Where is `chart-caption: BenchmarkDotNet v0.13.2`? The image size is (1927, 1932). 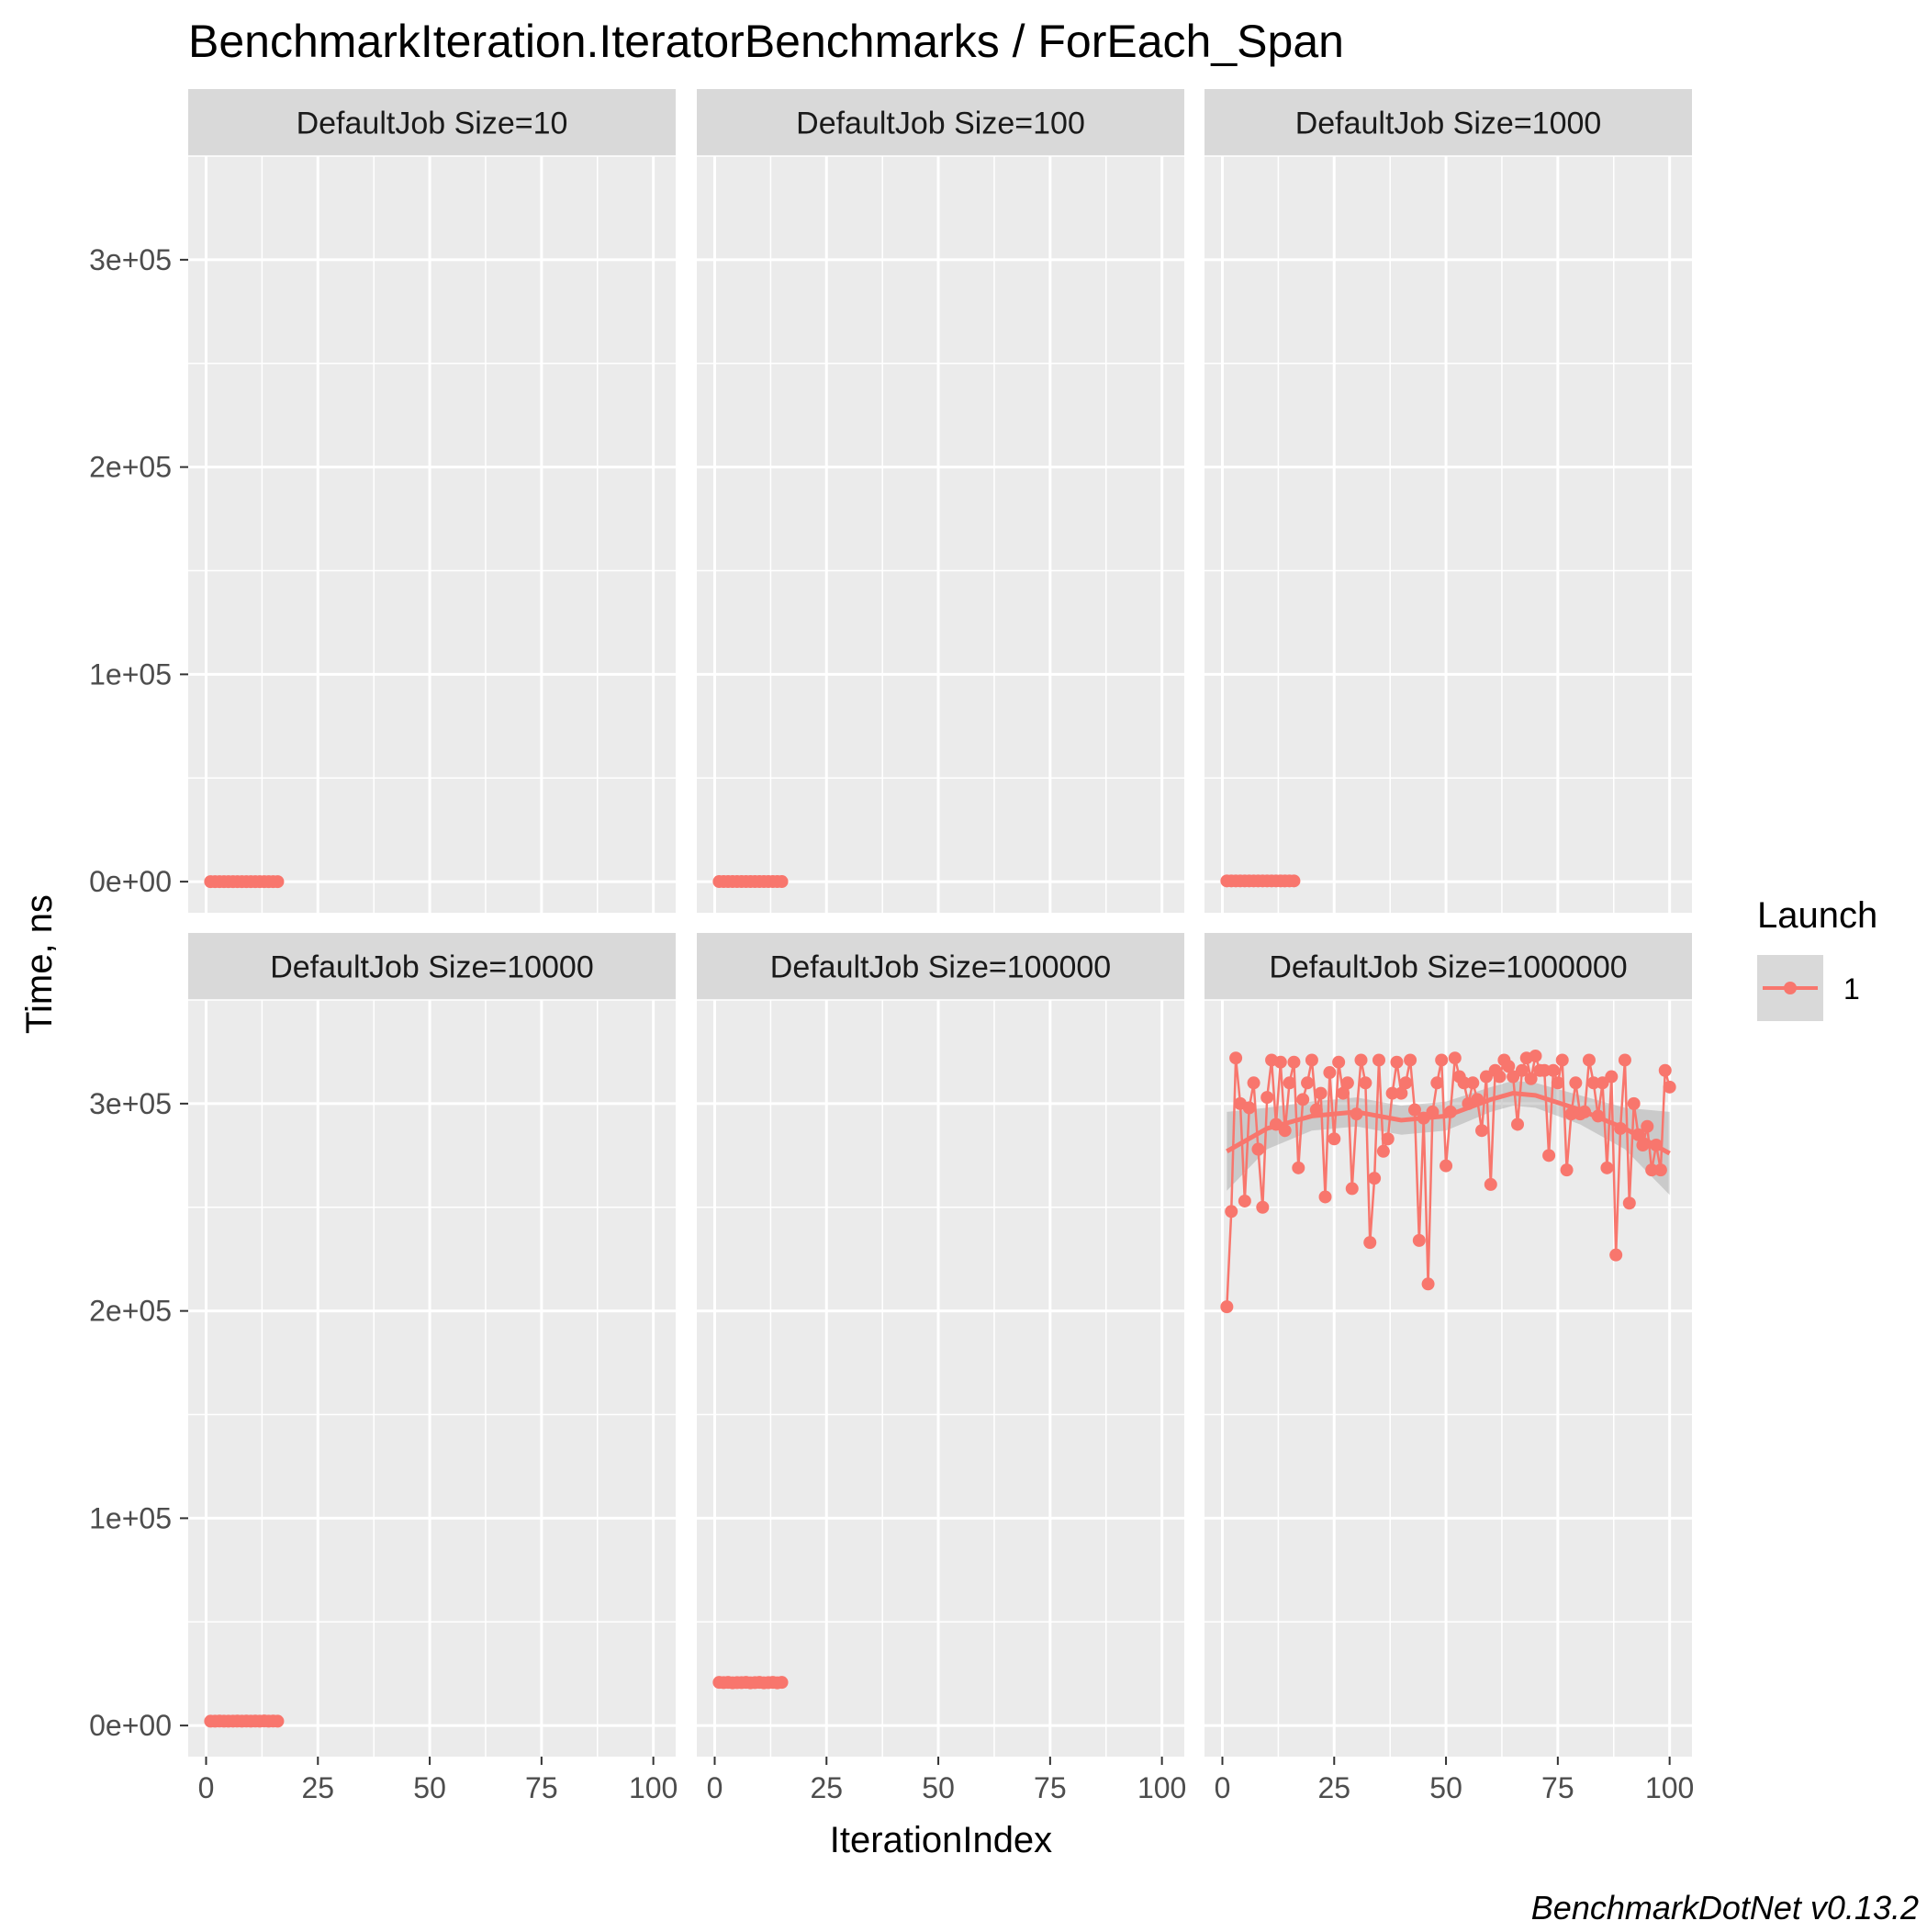 chart-caption: BenchmarkDotNet v0.13.2 is located at coordinates (1725, 1907).